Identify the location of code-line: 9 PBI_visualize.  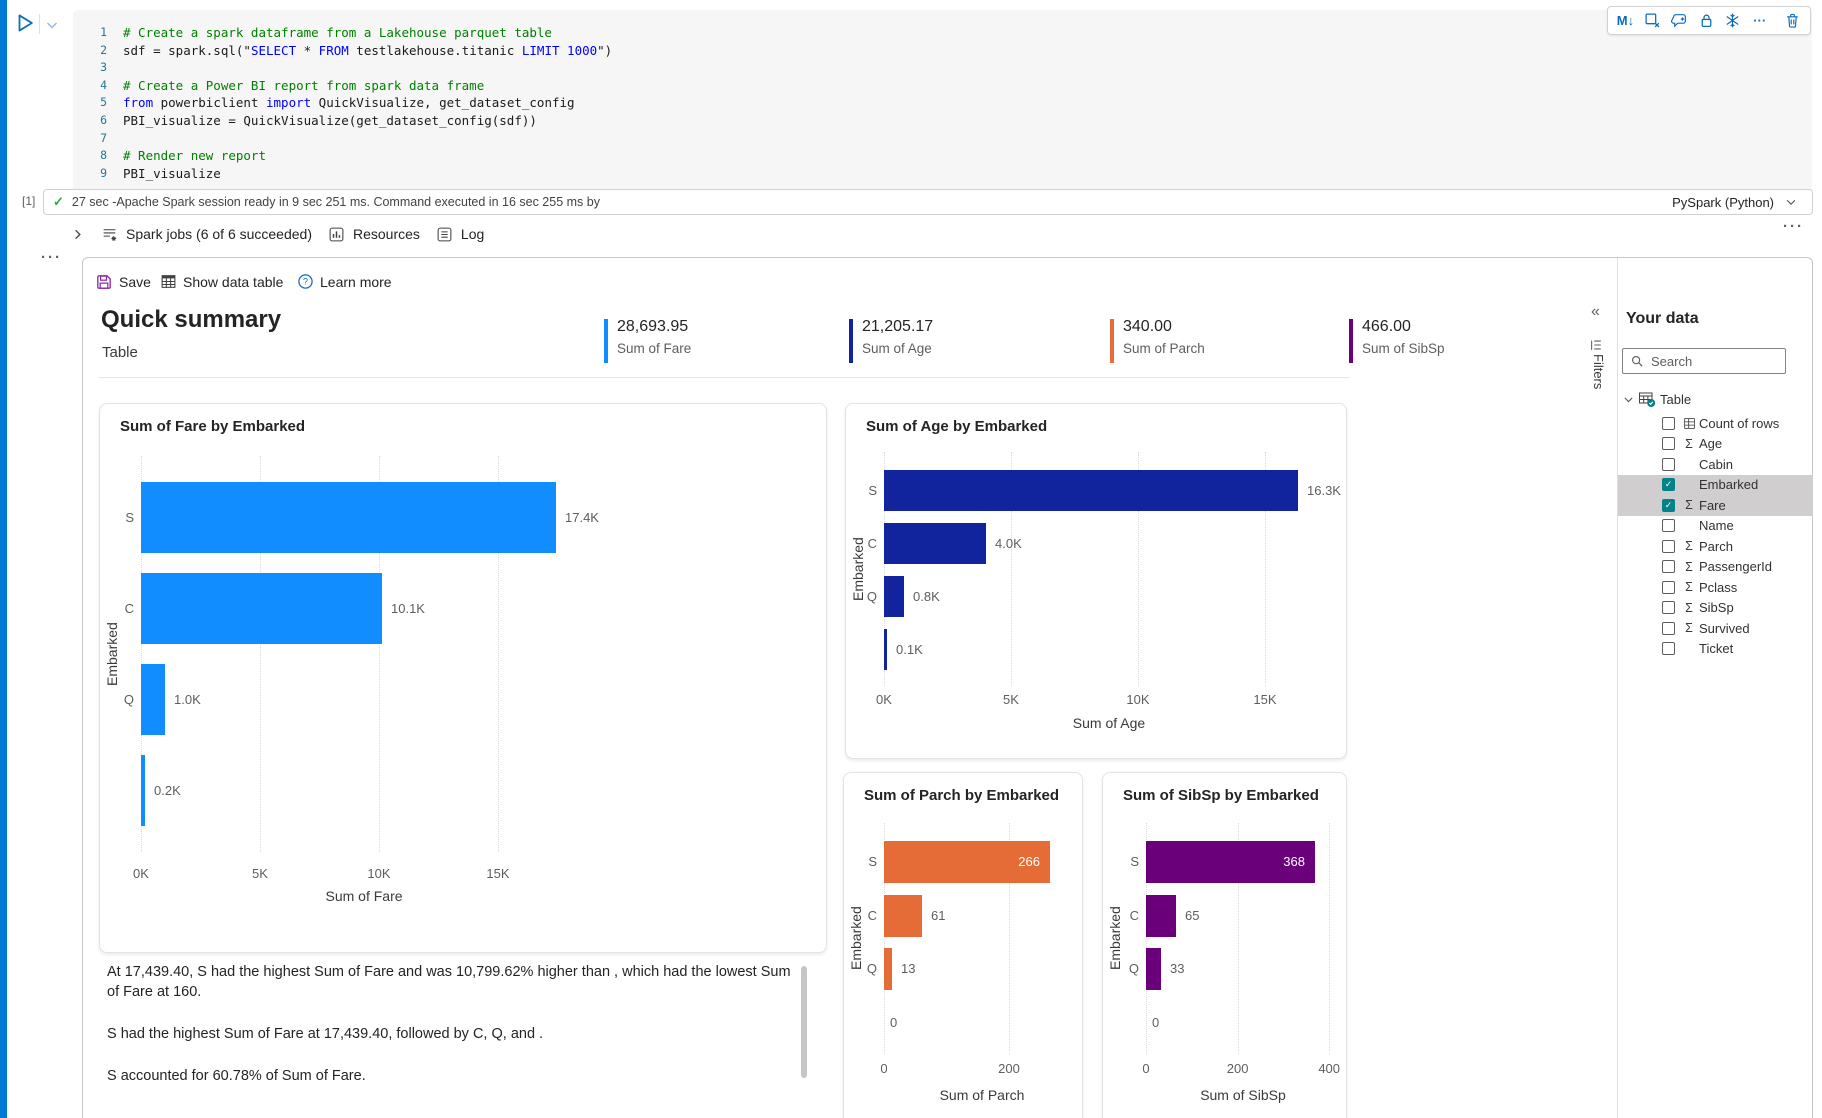
(942, 174).